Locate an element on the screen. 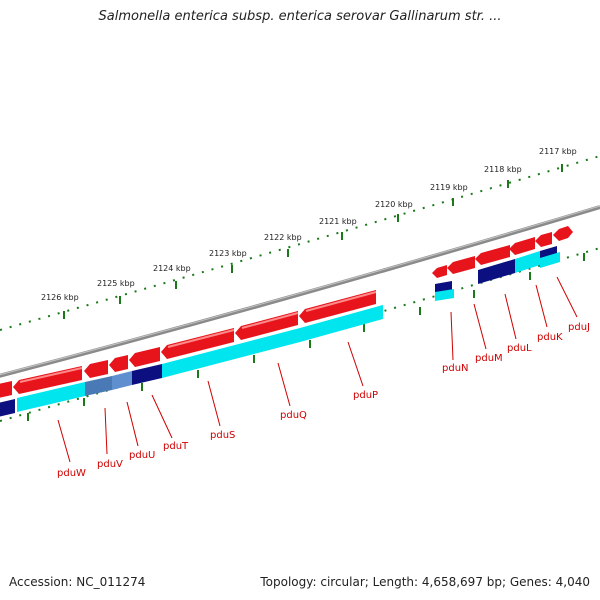  gene-label-pduS: pduS is located at coordinates (222, 435).